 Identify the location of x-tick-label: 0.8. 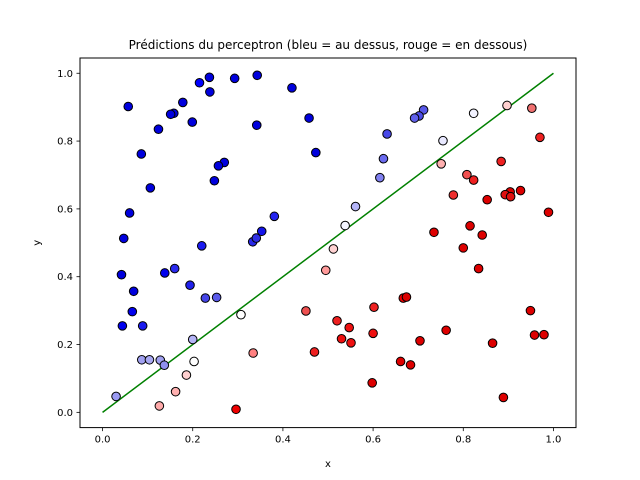
(463, 440).